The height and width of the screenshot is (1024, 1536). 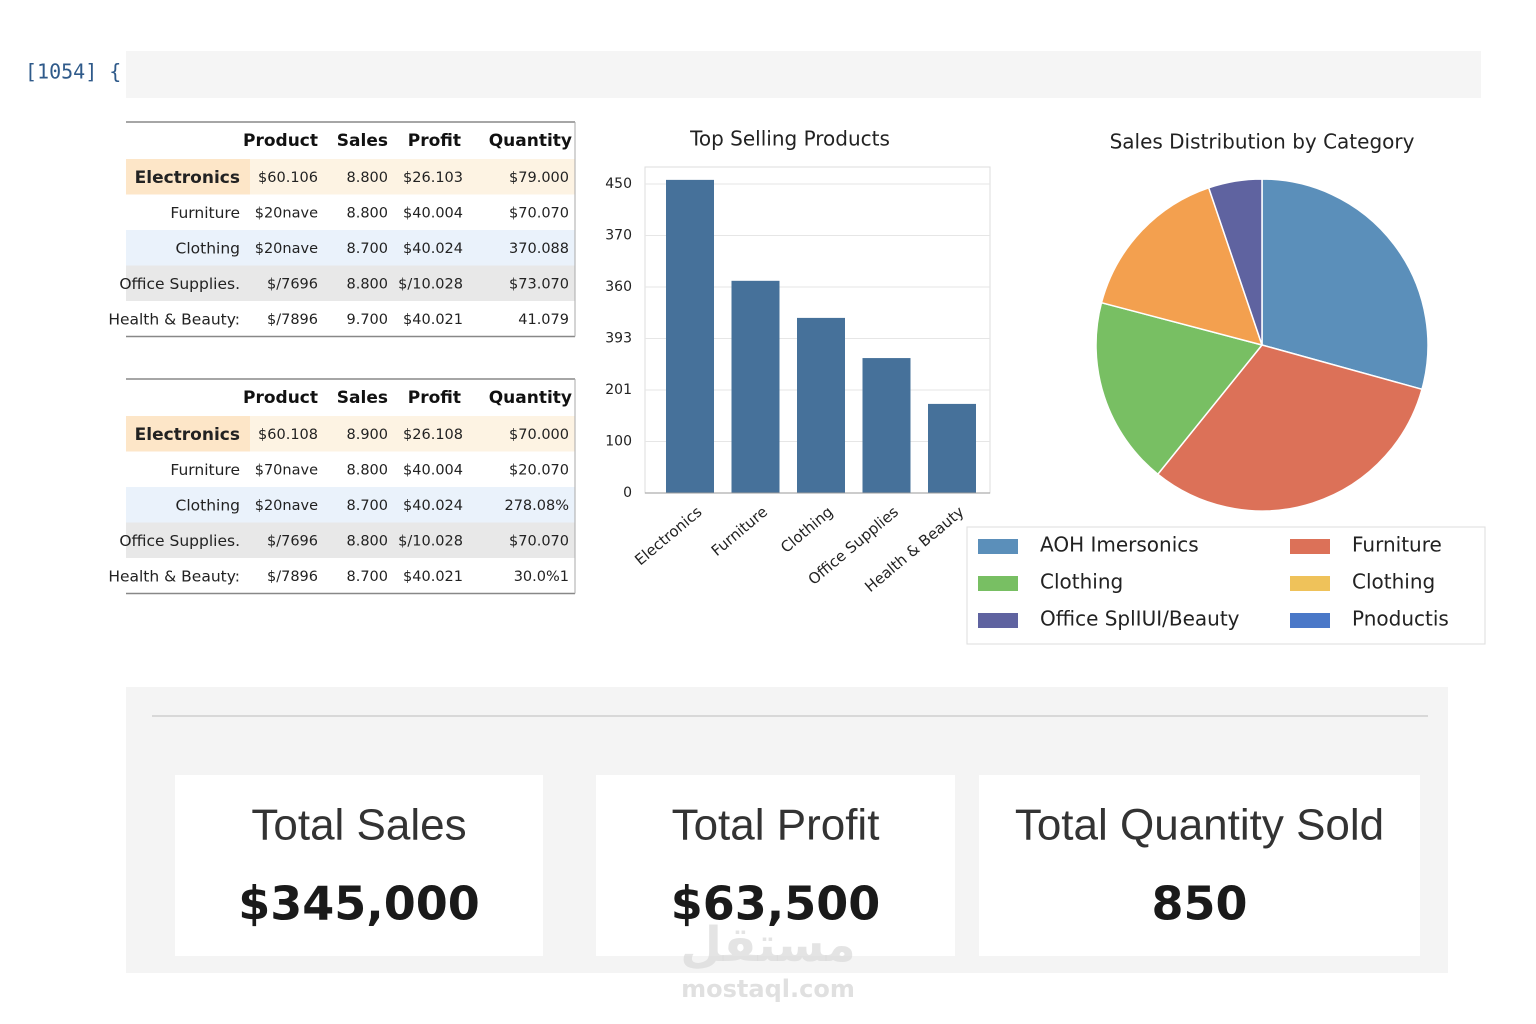 I want to click on y-tick-label: 393, so click(x=618, y=338).